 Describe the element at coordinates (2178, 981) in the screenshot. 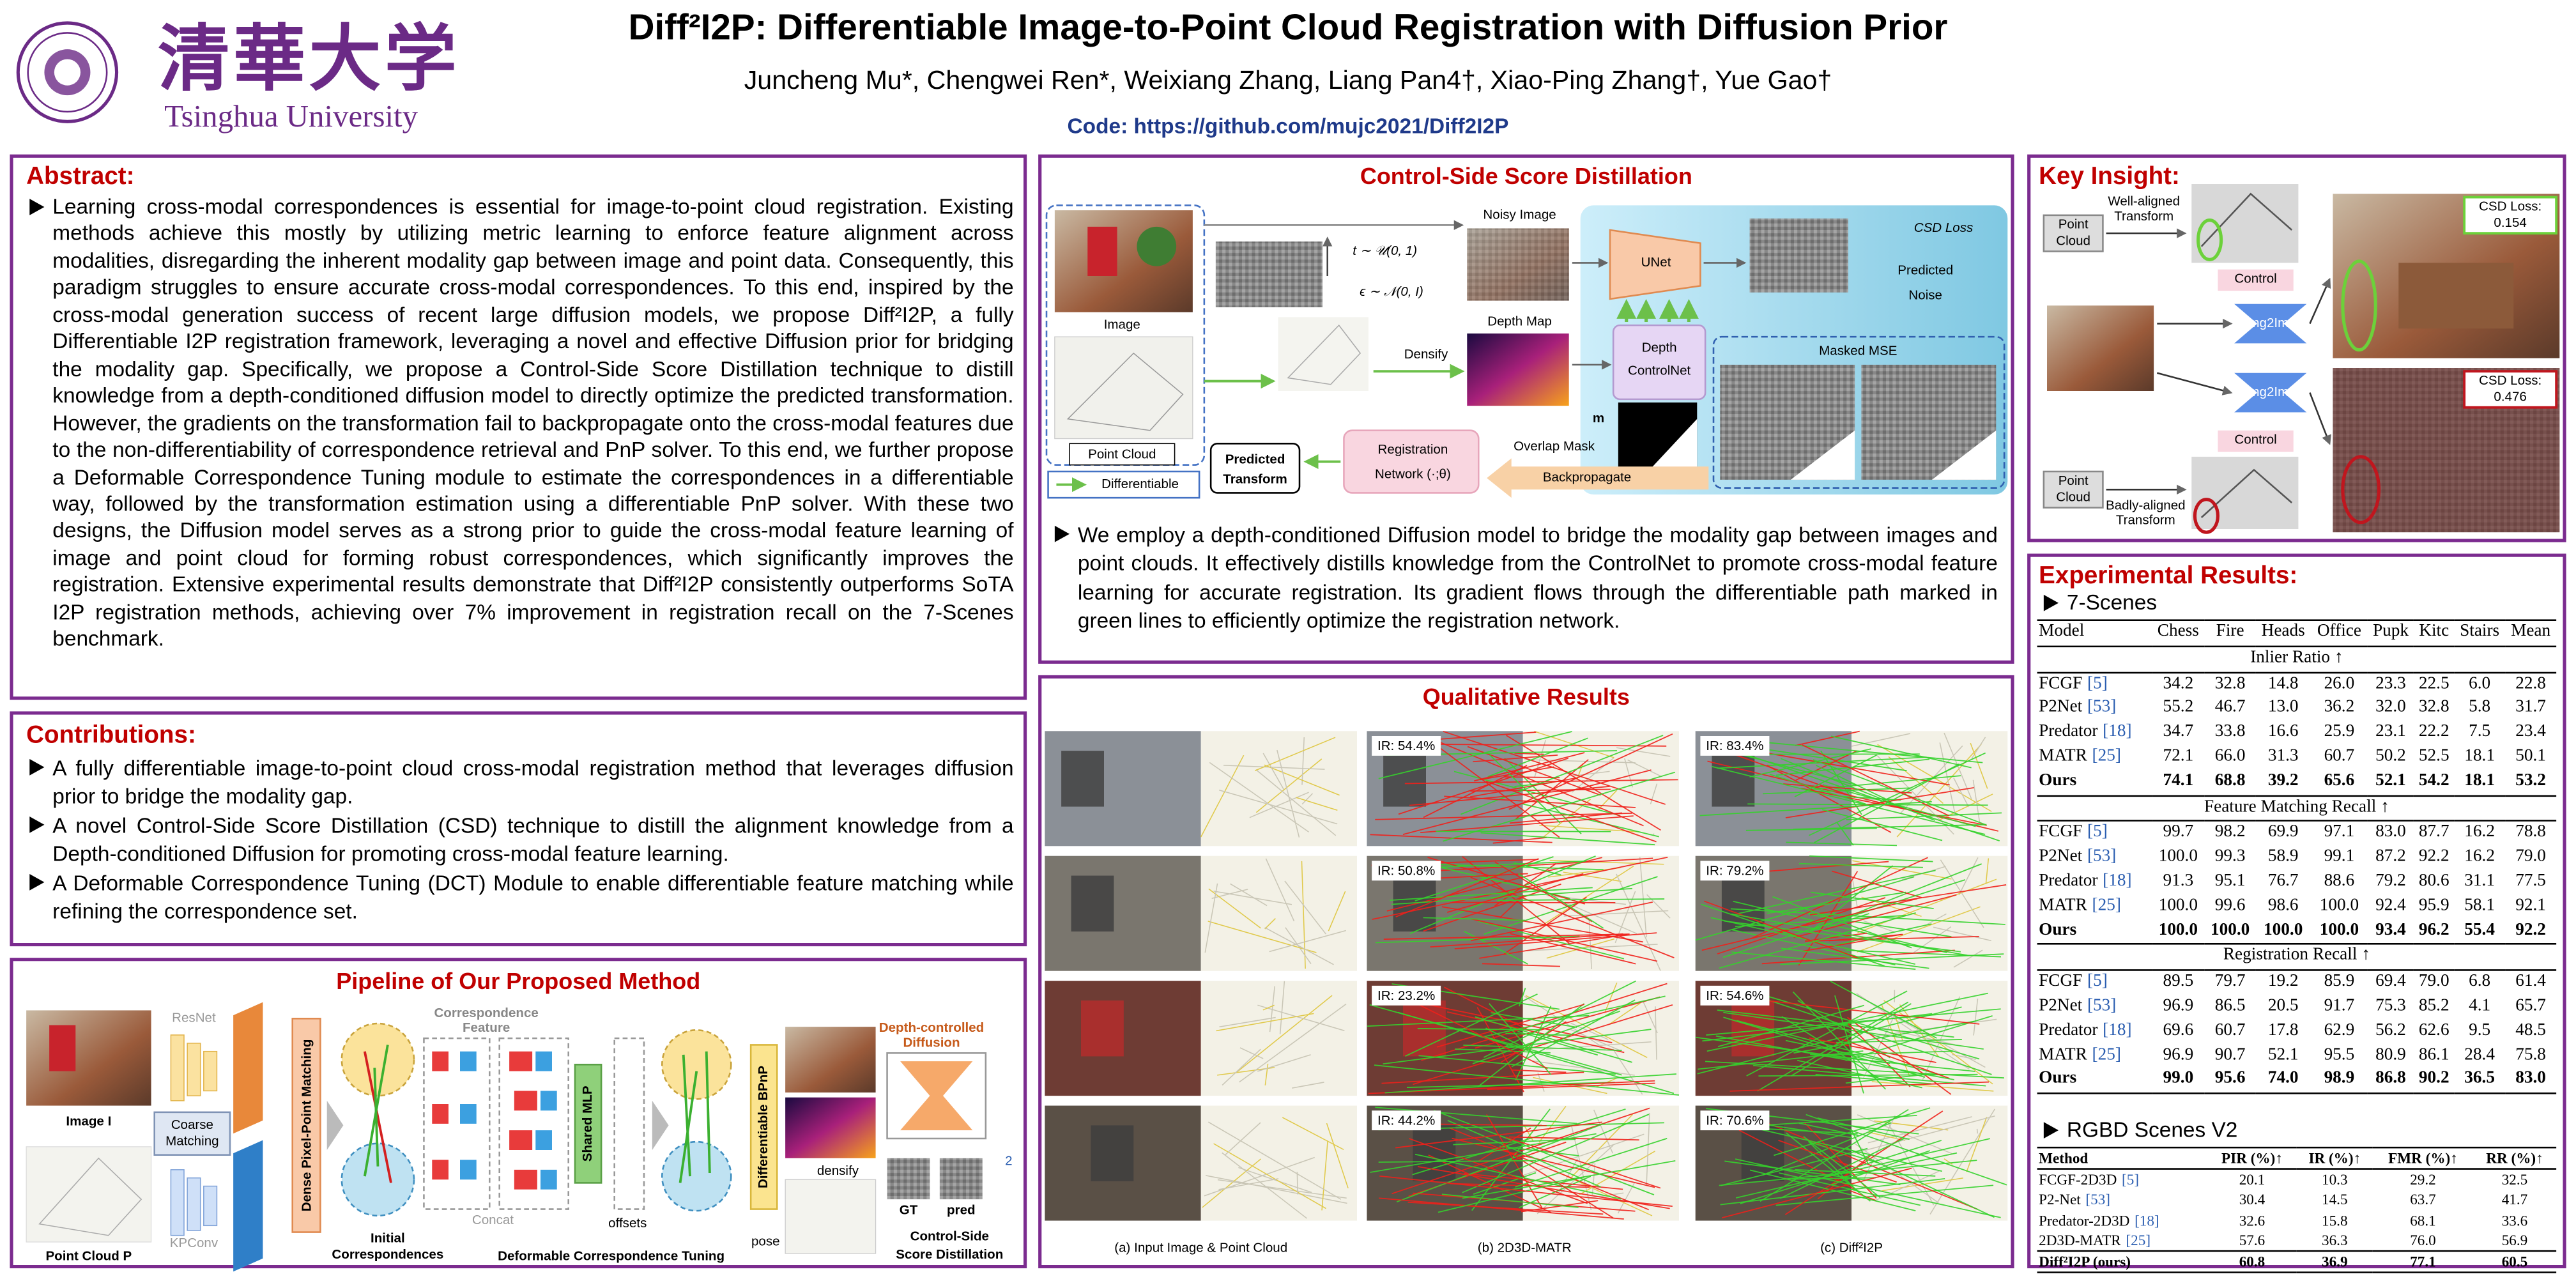

I see `cell: 89.5` at that location.